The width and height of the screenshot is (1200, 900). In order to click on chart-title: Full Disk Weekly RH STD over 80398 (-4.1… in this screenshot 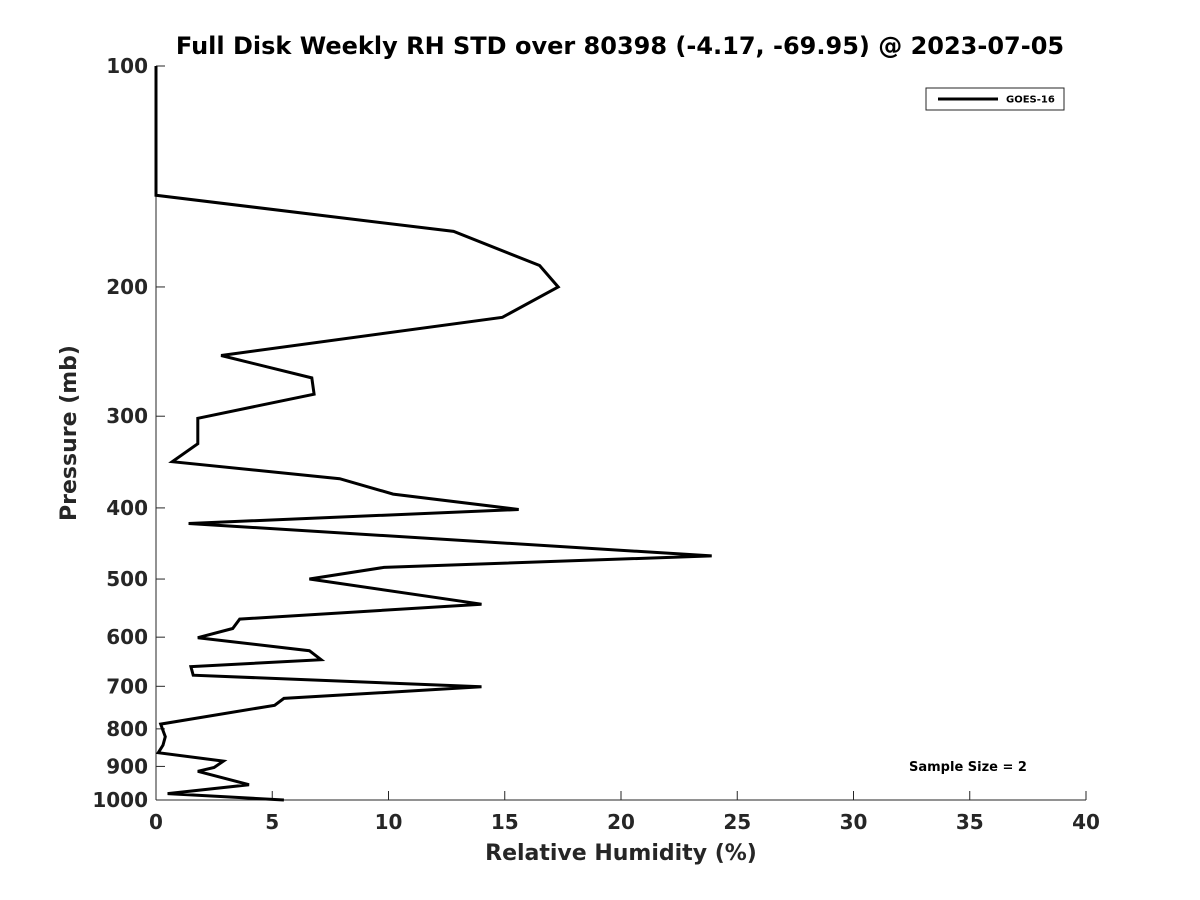, I will do `click(620, 46)`.